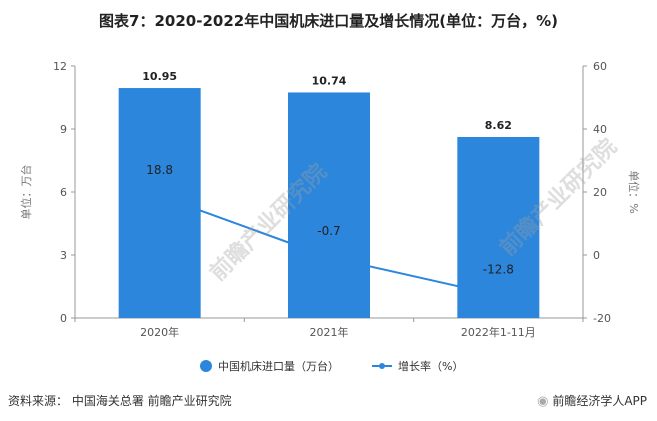 Image resolution: width=657 pixels, height=421 pixels. What do you see at coordinates (600, 66) in the screenshot?
I see `y-tick-label-right: 60` at bounding box center [600, 66].